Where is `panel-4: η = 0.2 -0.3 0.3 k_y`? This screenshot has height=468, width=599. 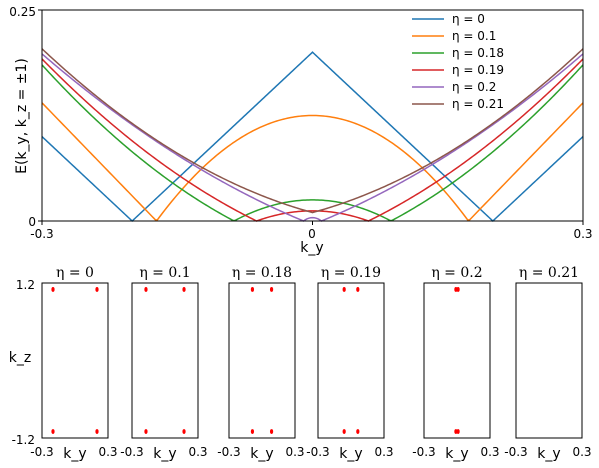
panel-4: η = 0.2 -0.3 0.3 k_y is located at coordinates (455, 363).